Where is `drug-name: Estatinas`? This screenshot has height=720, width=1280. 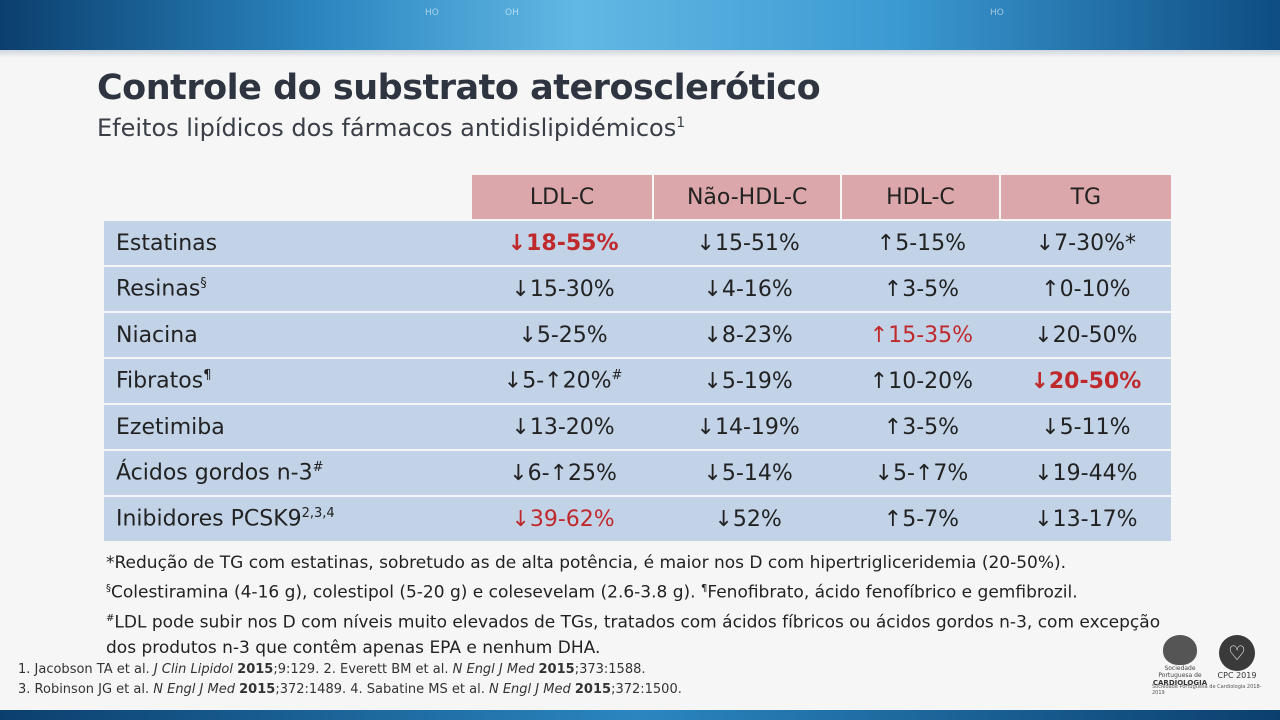
drug-name: Estatinas is located at coordinates (288, 243).